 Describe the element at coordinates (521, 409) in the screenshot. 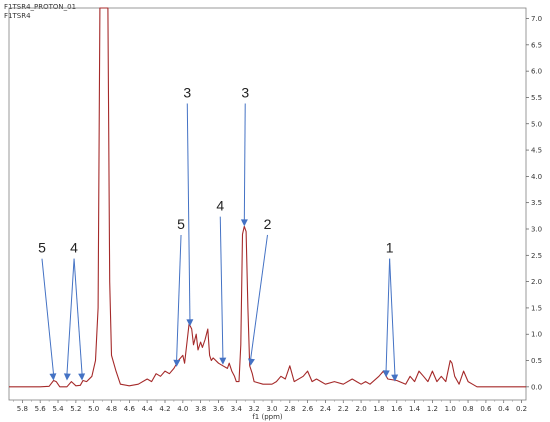

I see `x-tick-label: 0.2` at that location.